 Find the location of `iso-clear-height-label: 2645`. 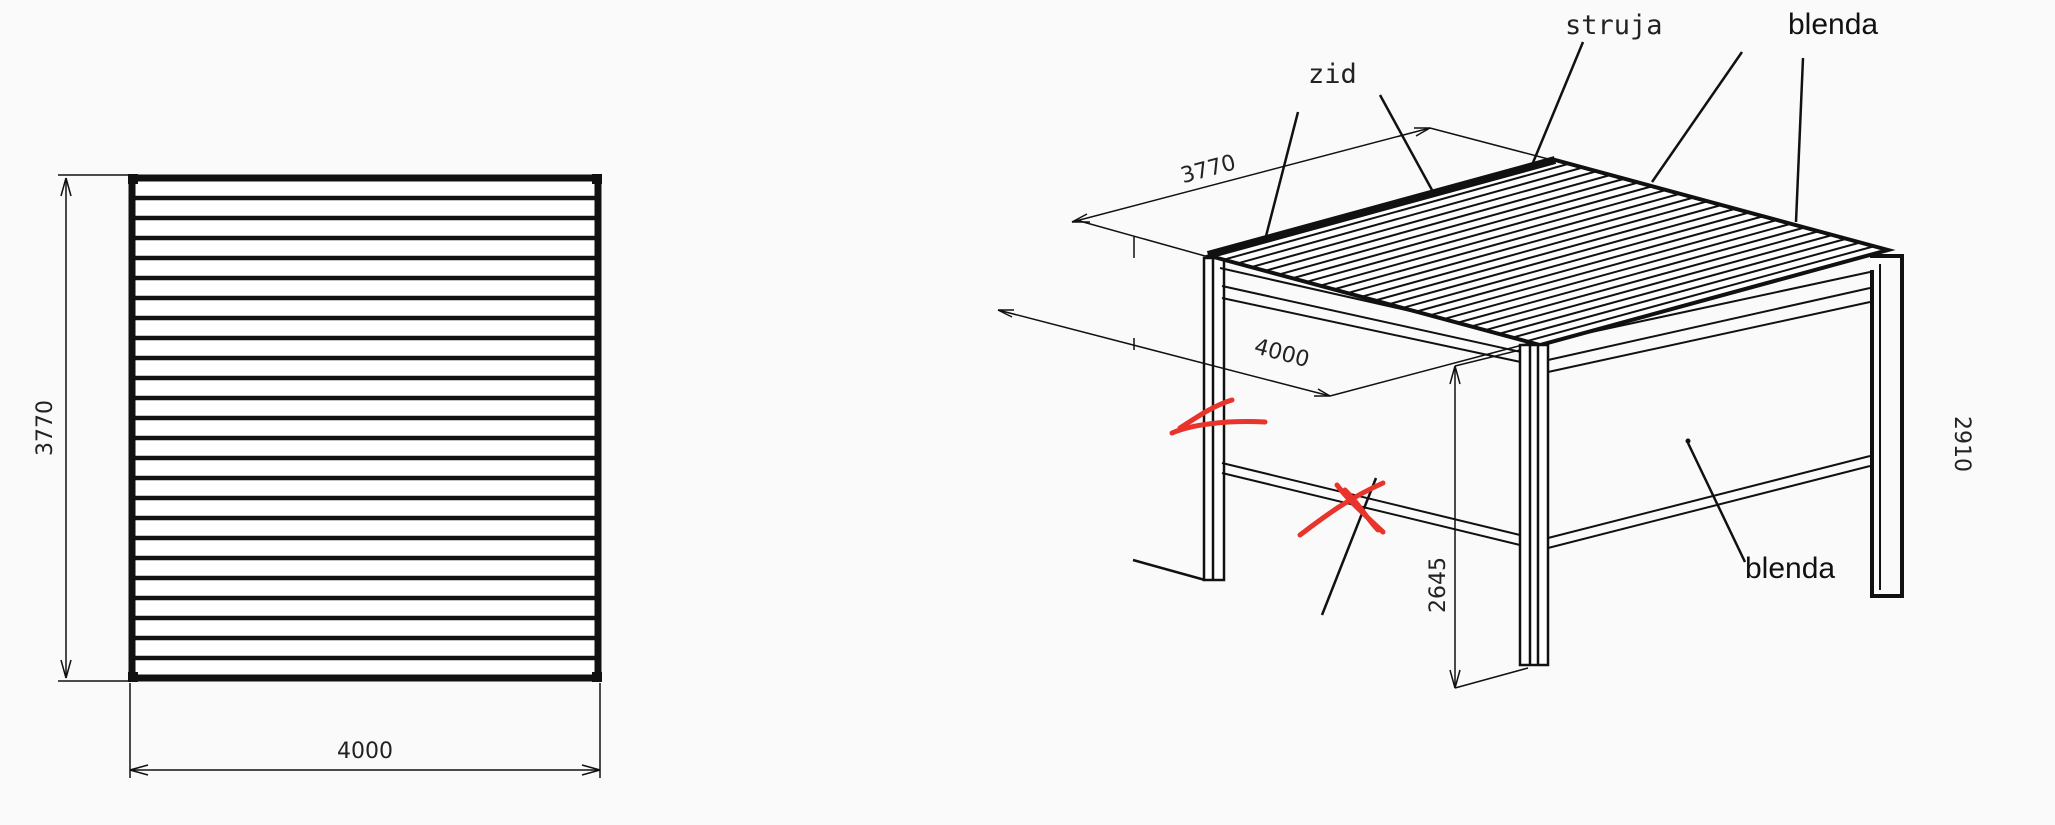

iso-clear-height-label: 2645 is located at coordinates (1438, 585).